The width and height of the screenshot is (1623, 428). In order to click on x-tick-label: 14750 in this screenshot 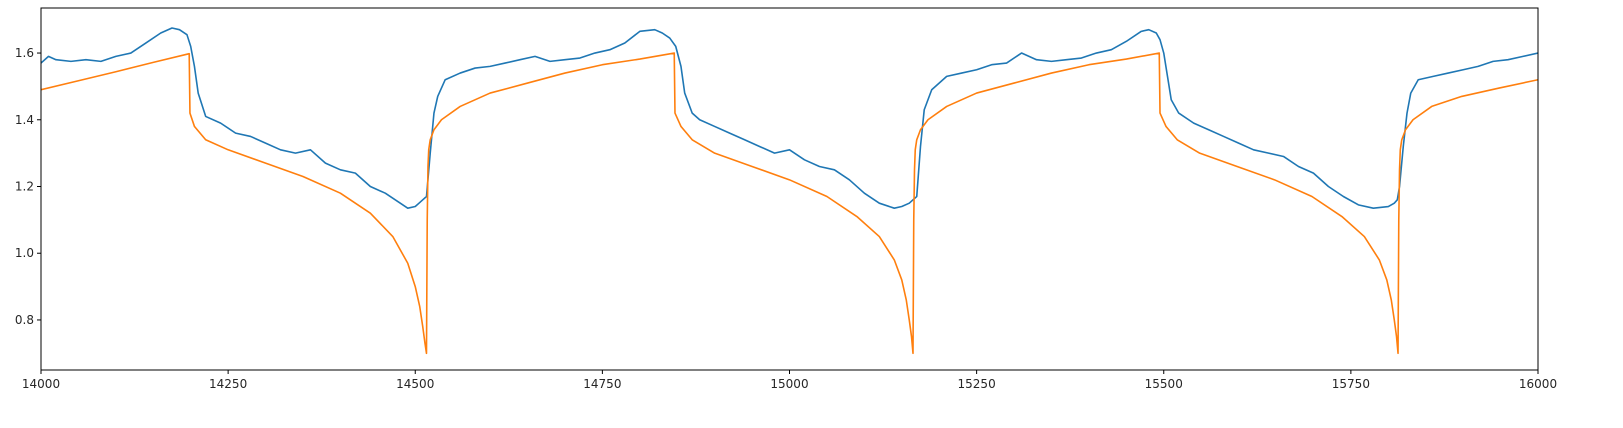, I will do `click(602, 384)`.